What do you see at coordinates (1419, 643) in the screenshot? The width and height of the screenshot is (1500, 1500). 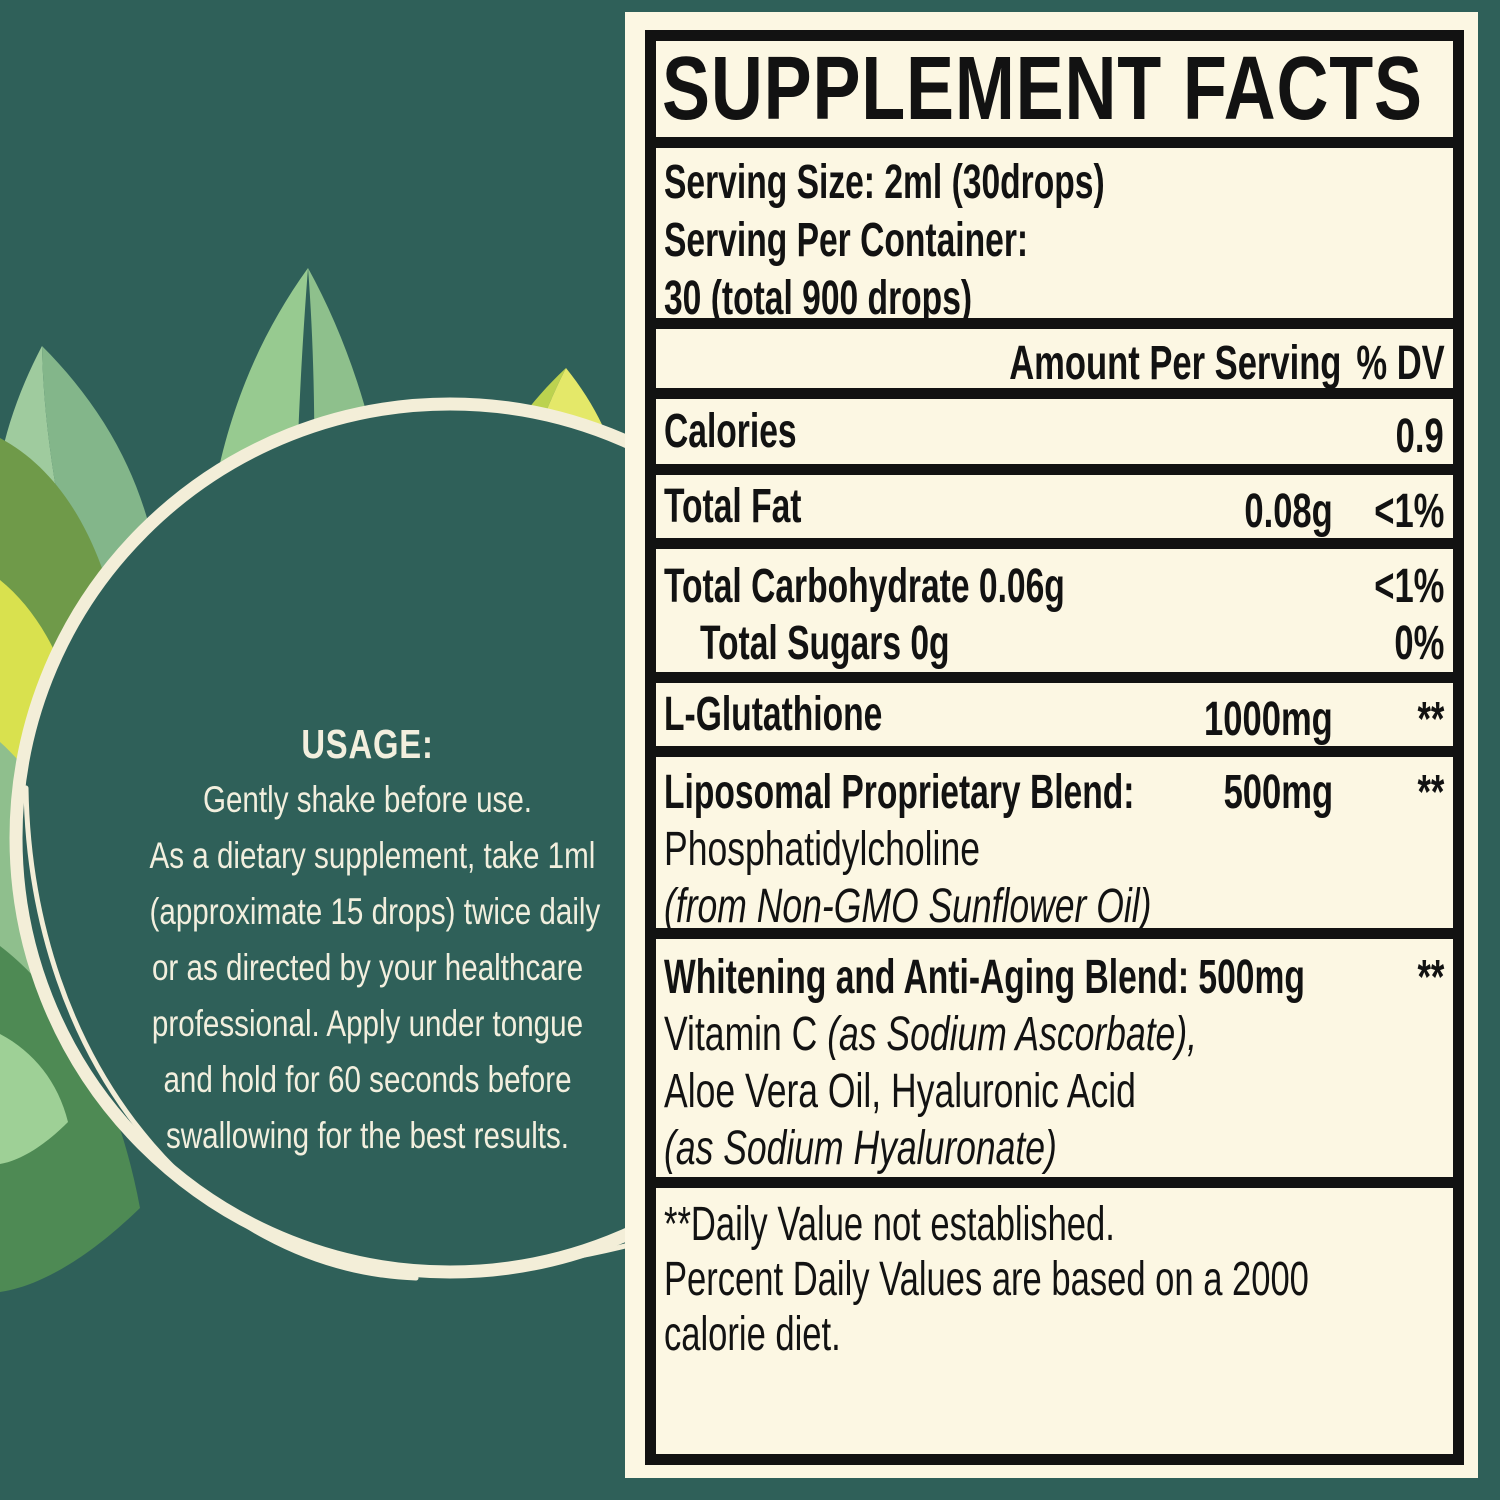 I see `total-sugars-dv: 0%` at bounding box center [1419, 643].